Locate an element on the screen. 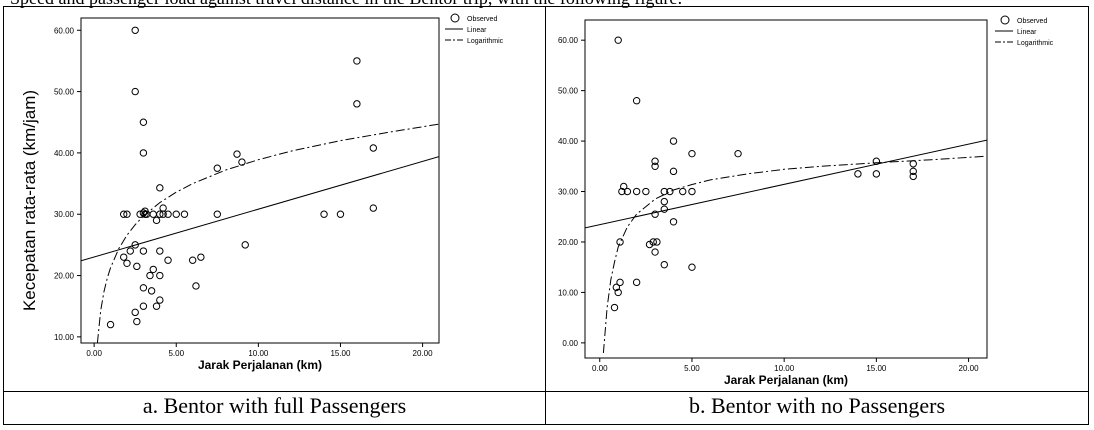  y-axis-label: Kecepatan rata-rata (km/jam) is located at coordinates (29, 200).